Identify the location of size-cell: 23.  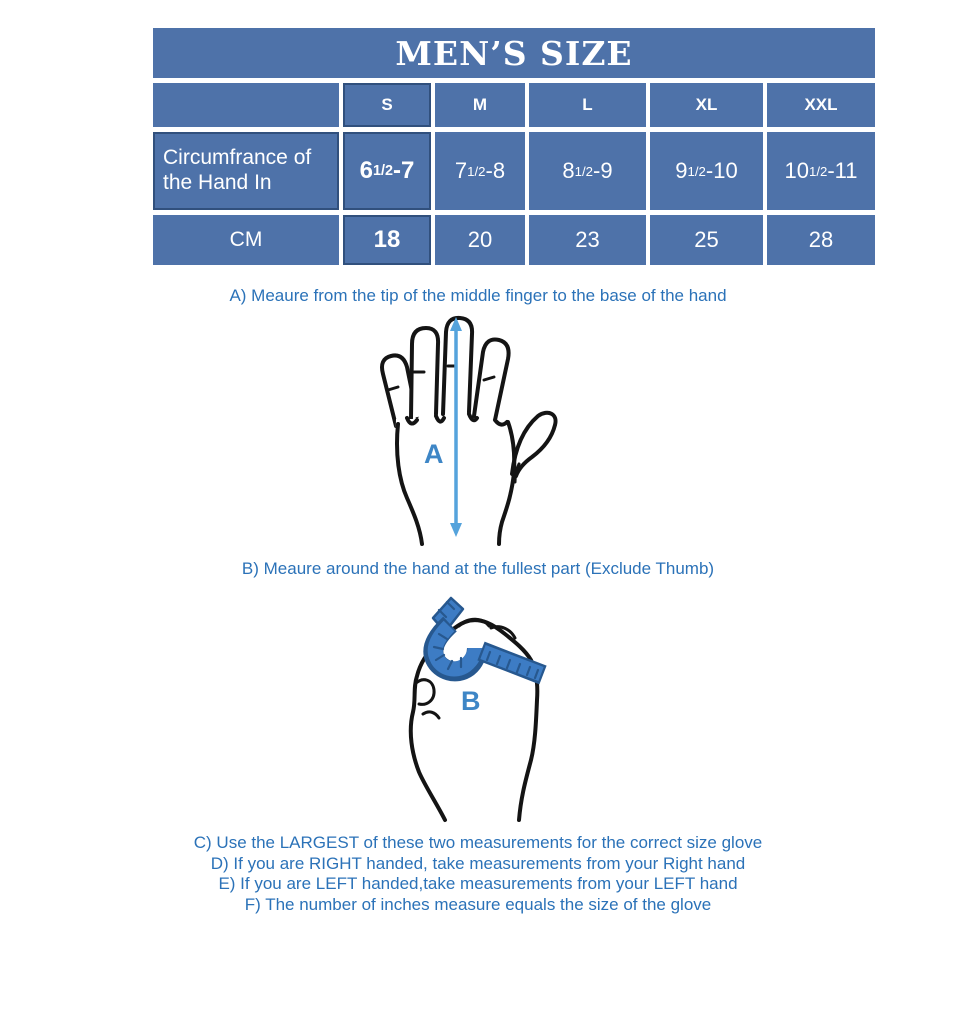
(587, 240).